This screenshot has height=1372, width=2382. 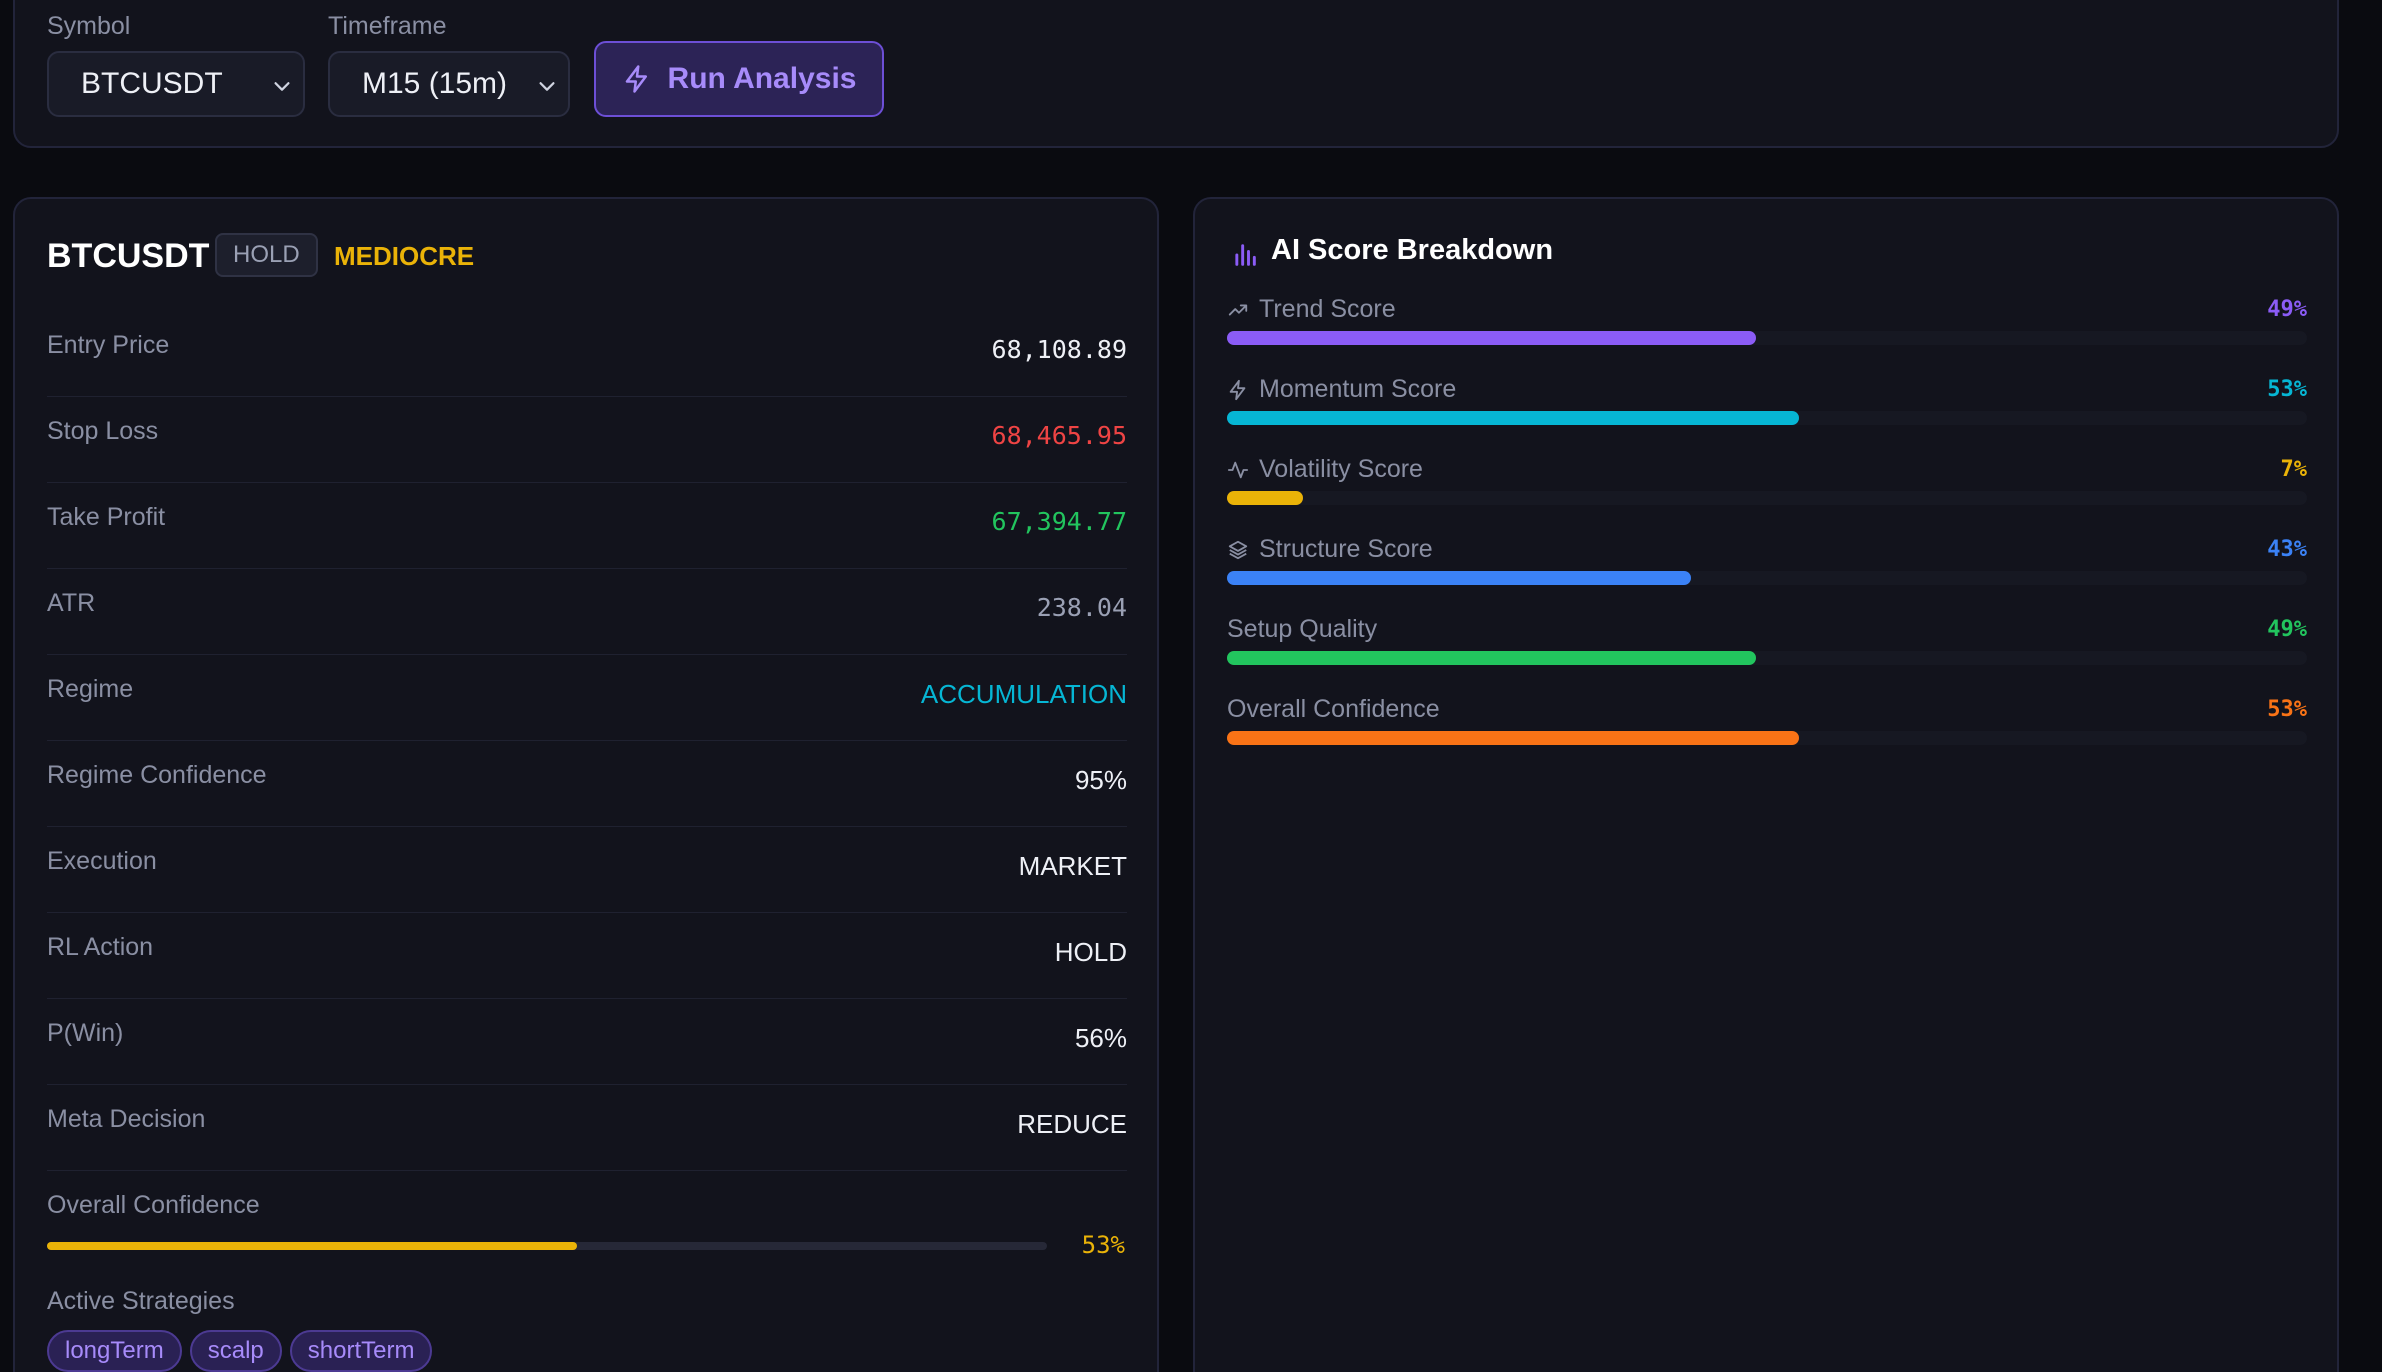 I want to click on score-label: Momentum Score, so click(x=1358, y=389).